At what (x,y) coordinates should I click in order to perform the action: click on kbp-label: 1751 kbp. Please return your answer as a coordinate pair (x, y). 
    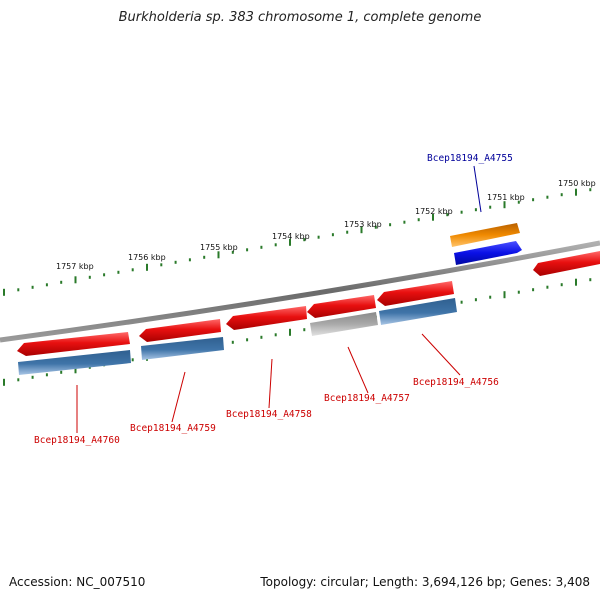
    Looking at the image, I should click on (506, 197).